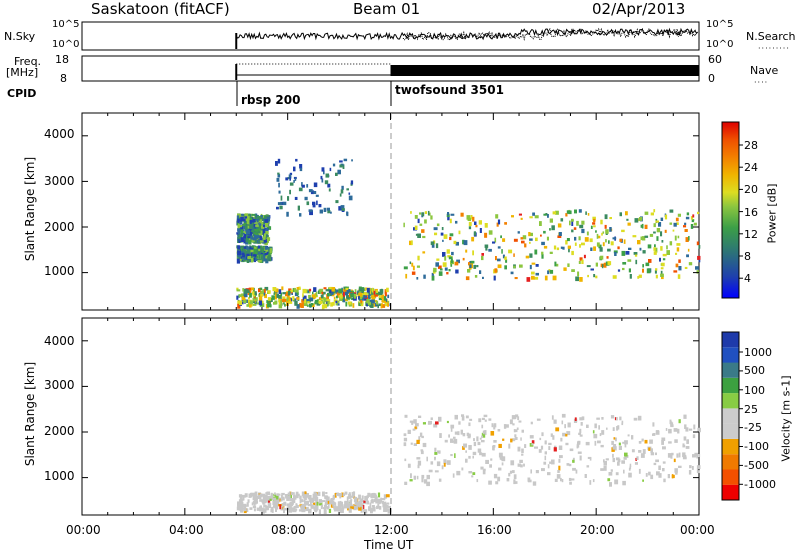  I want to click on xtick-1200: 12:00, so click(391, 530).